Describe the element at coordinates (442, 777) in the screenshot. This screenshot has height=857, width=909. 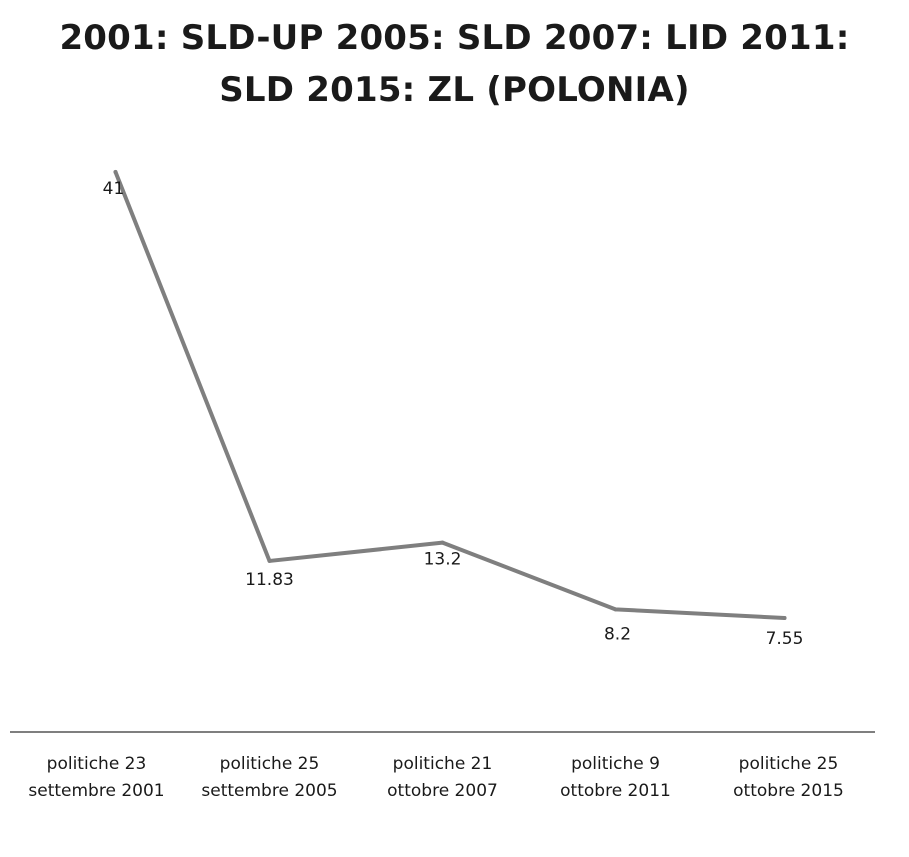
I see `x-tick-label: politiche 21 ottobre 2007` at that location.